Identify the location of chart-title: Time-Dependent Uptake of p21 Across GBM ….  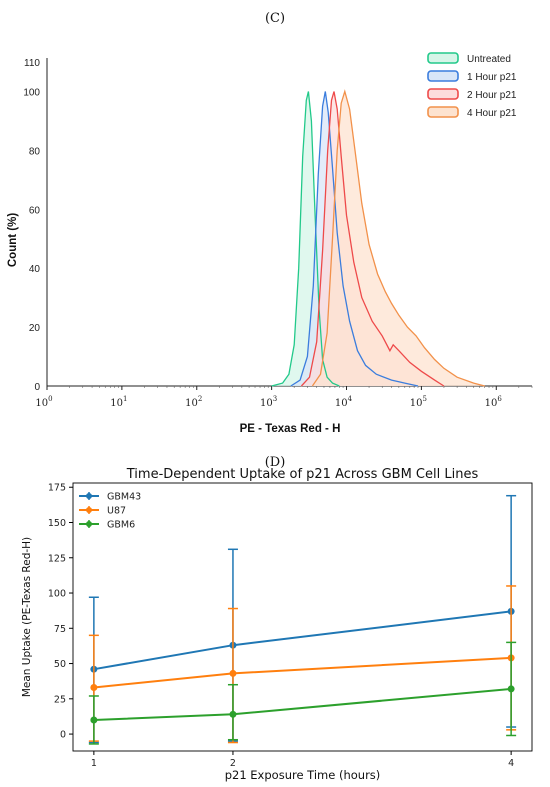
(302, 474).